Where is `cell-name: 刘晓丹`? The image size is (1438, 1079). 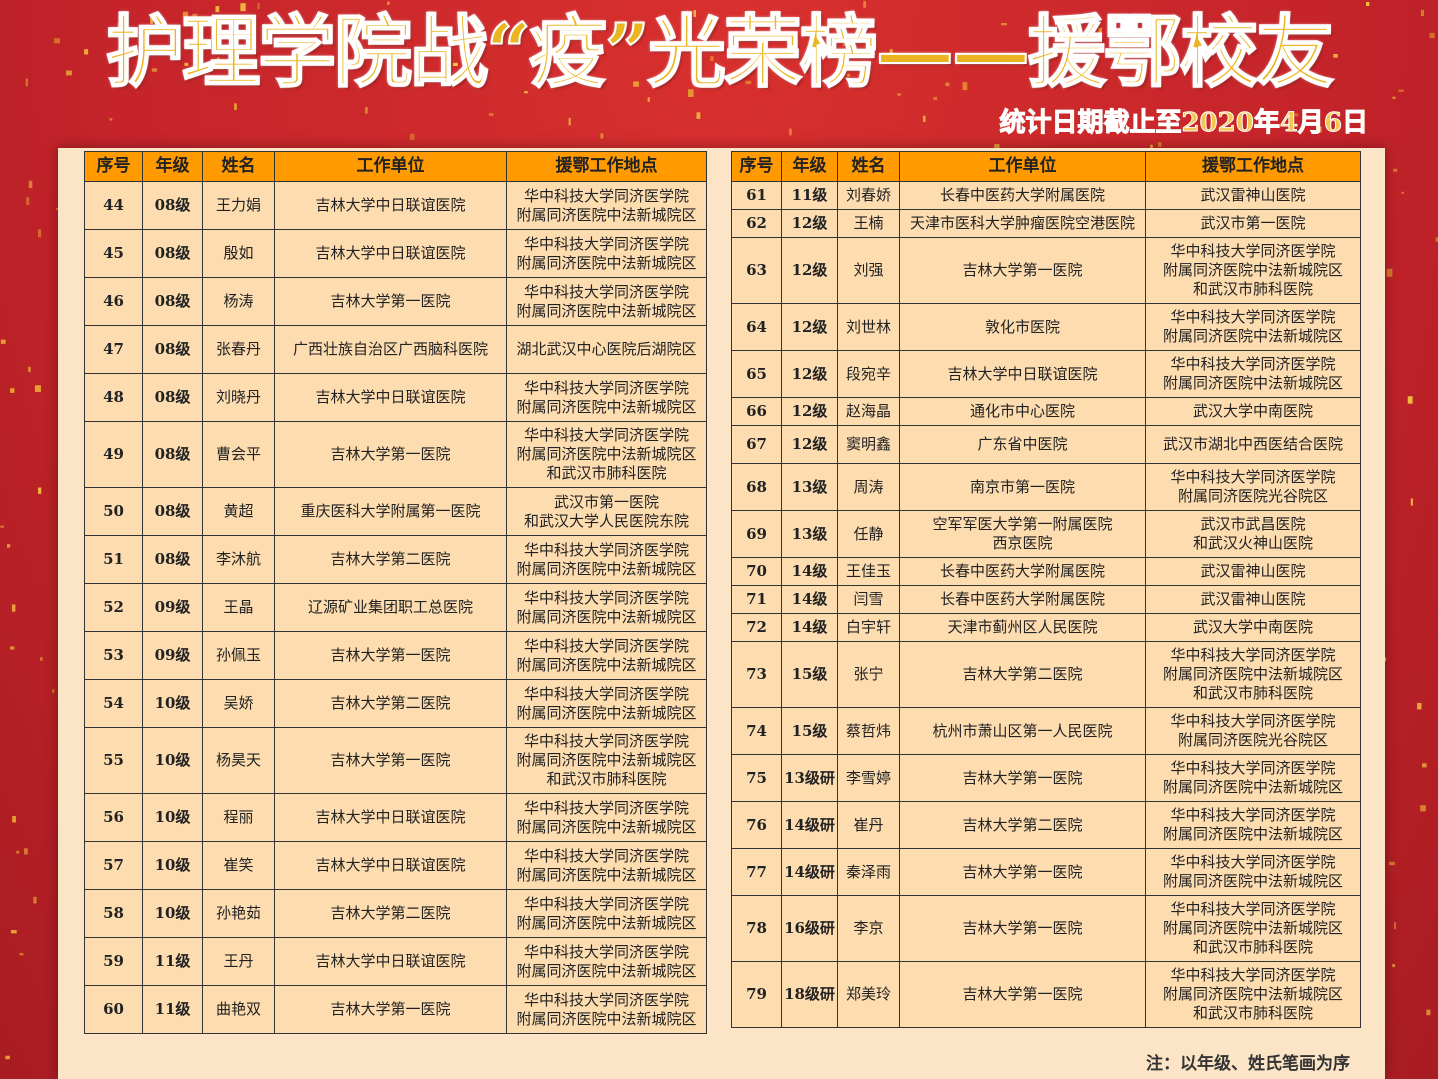
cell-name: 刘晓丹 is located at coordinates (238, 397).